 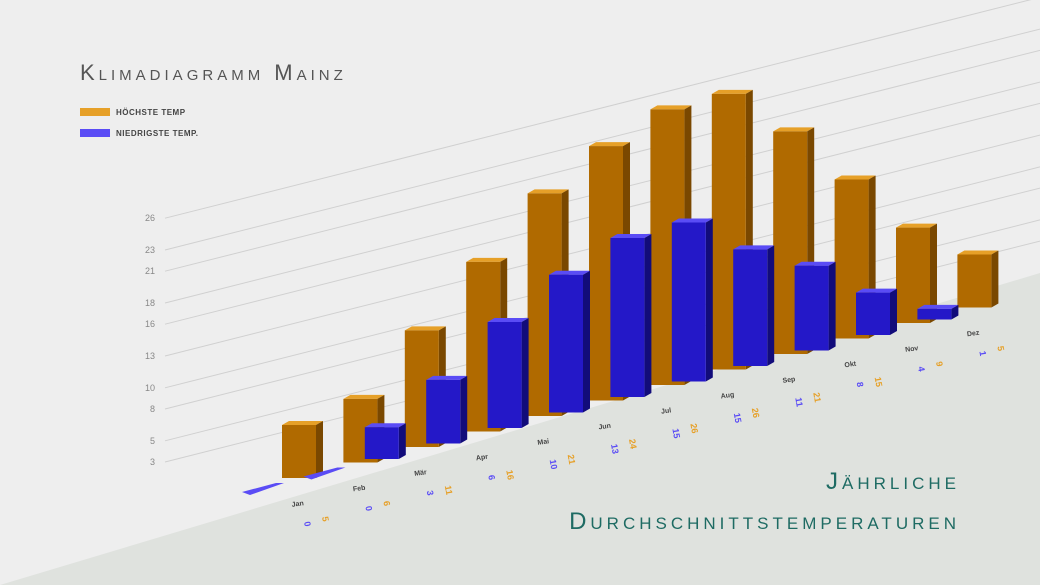 What do you see at coordinates (449, 490) in the screenshot?
I see `value-label-high: 11` at bounding box center [449, 490].